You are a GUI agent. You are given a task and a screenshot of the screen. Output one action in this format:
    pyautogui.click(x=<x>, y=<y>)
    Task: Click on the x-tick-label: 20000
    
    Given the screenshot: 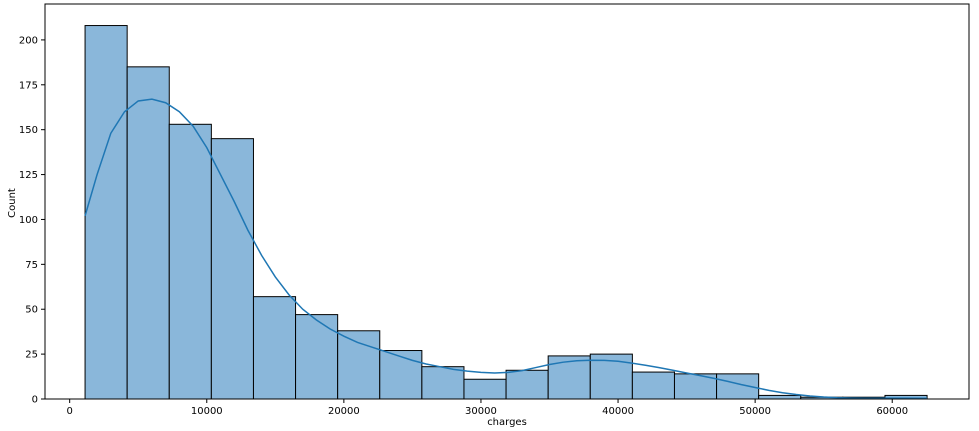 What is the action you would take?
    pyautogui.click(x=344, y=411)
    